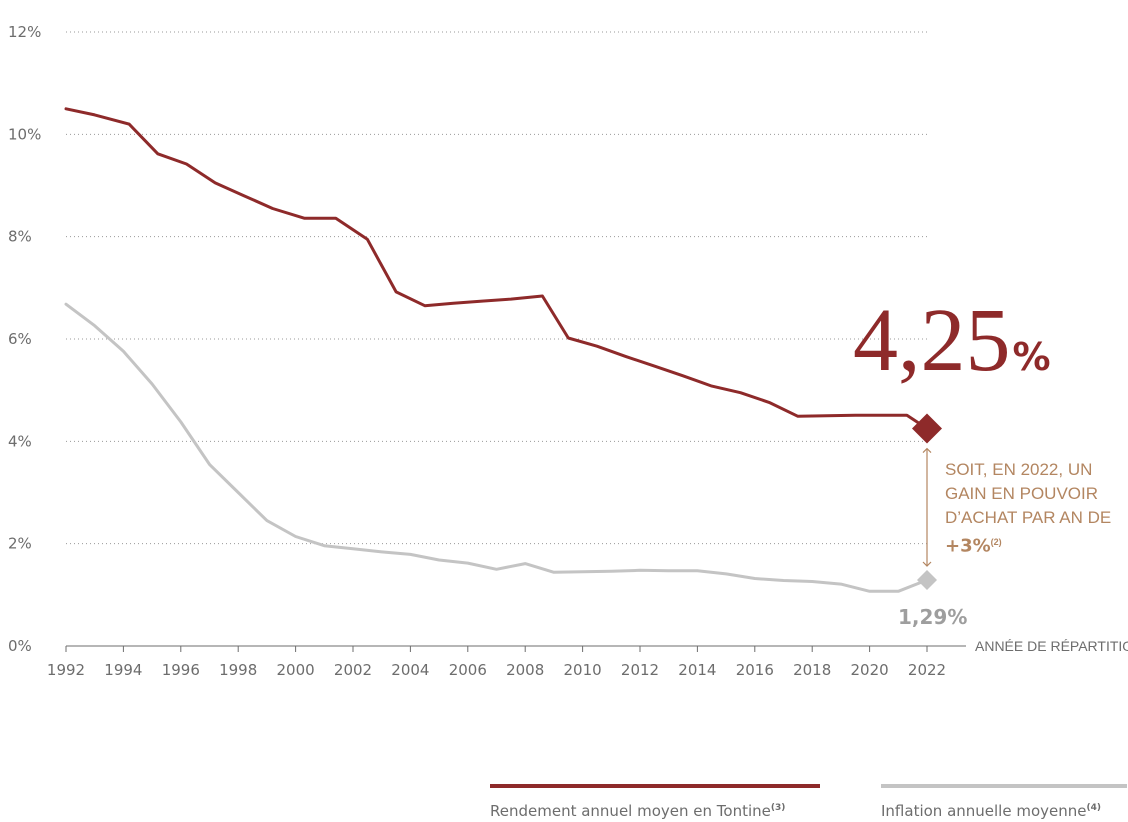 The height and width of the screenshot is (822, 1128). I want to click on x-tick-label: 2006, so click(468, 670).